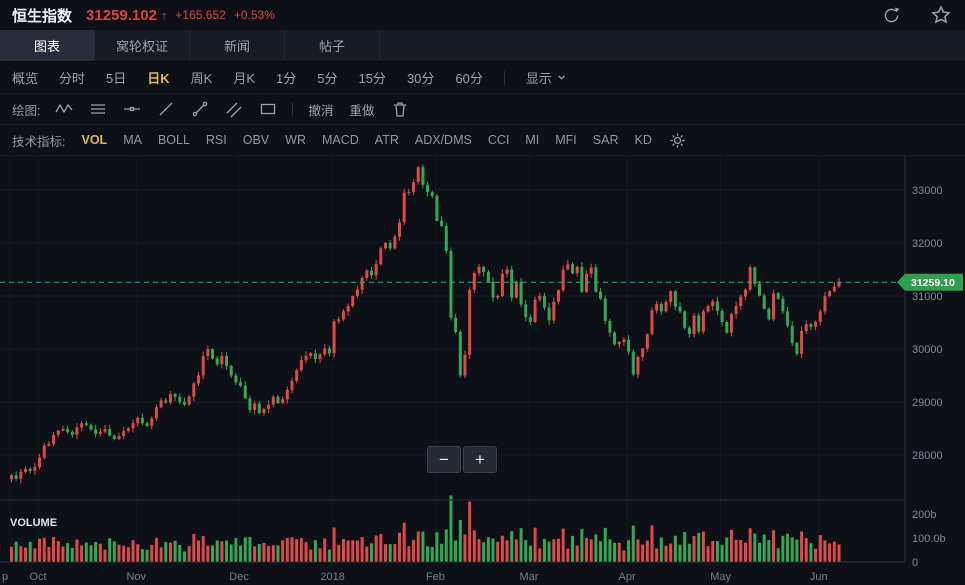 The height and width of the screenshot is (585, 965). What do you see at coordinates (443, 140) in the screenshot?
I see `indicator-adx-dms: ADX/DMS` at bounding box center [443, 140].